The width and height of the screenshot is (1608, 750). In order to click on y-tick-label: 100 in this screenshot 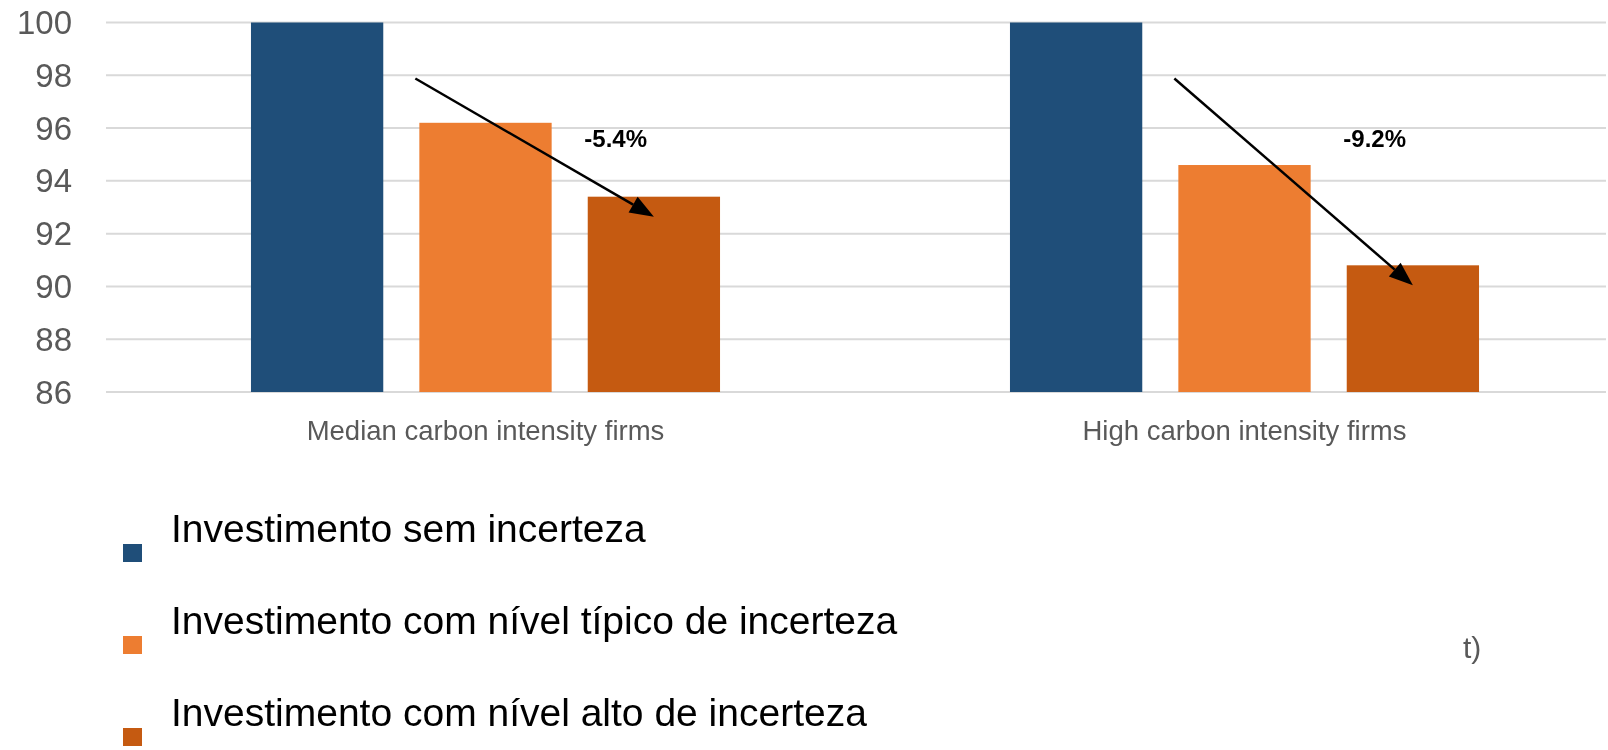, I will do `click(44, 23)`.